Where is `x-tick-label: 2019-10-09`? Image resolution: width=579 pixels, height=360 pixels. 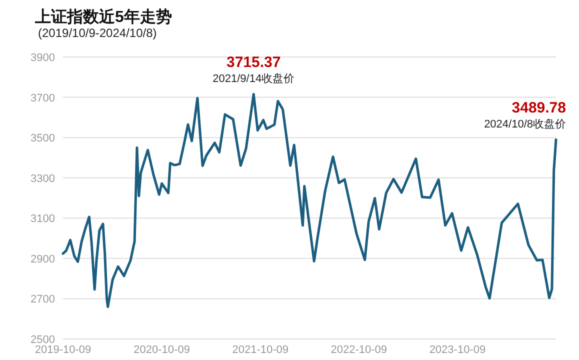 x-tick-label: 2019-10-09 is located at coordinates (63, 350).